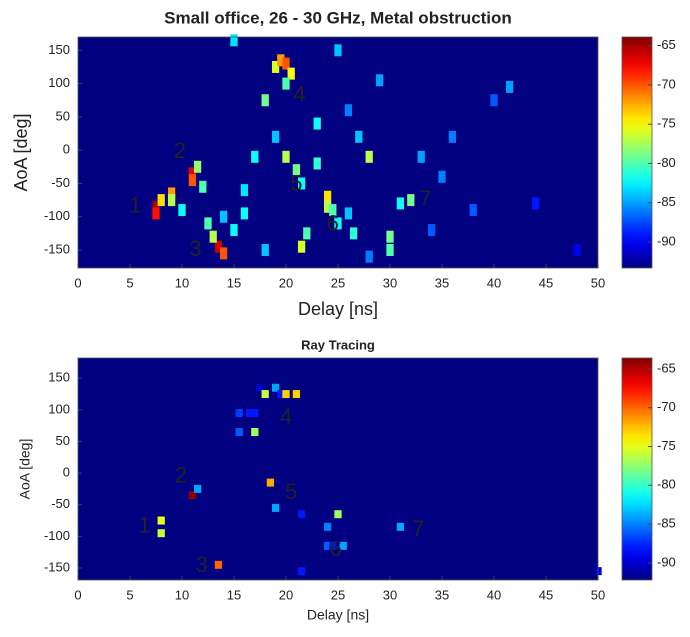 The height and width of the screenshot is (637, 690). What do you see at coordinates (66, 149) in the screenshot?
I see `y-tick-label: 0` at bounding box center [66, 149].